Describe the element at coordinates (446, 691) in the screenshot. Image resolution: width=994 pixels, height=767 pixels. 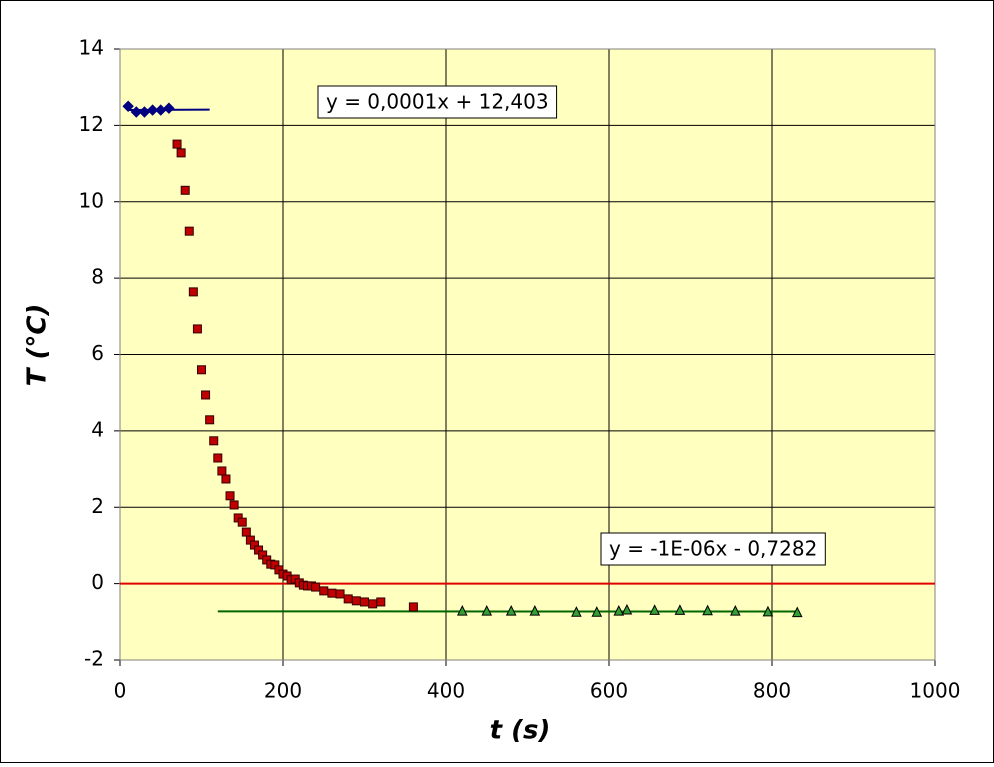
I see `x-tick-label: 400` at that location.